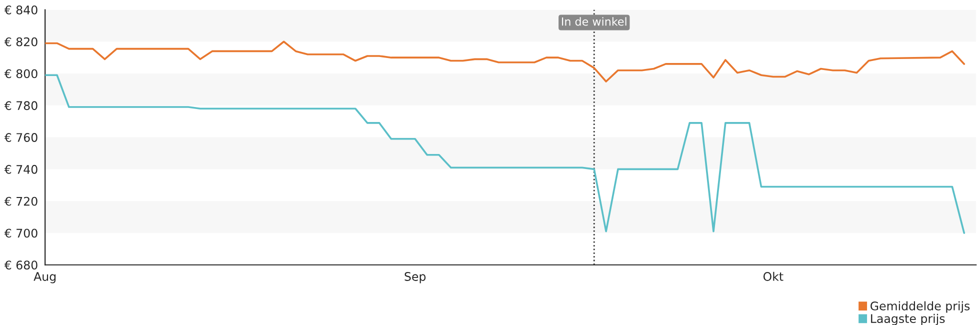 This screenshot has width=980, height=325. What do you see at coordinates (21, 41) in the screenshot?
I see `y-tick-label: € 820` at bounding box center [21, 41].